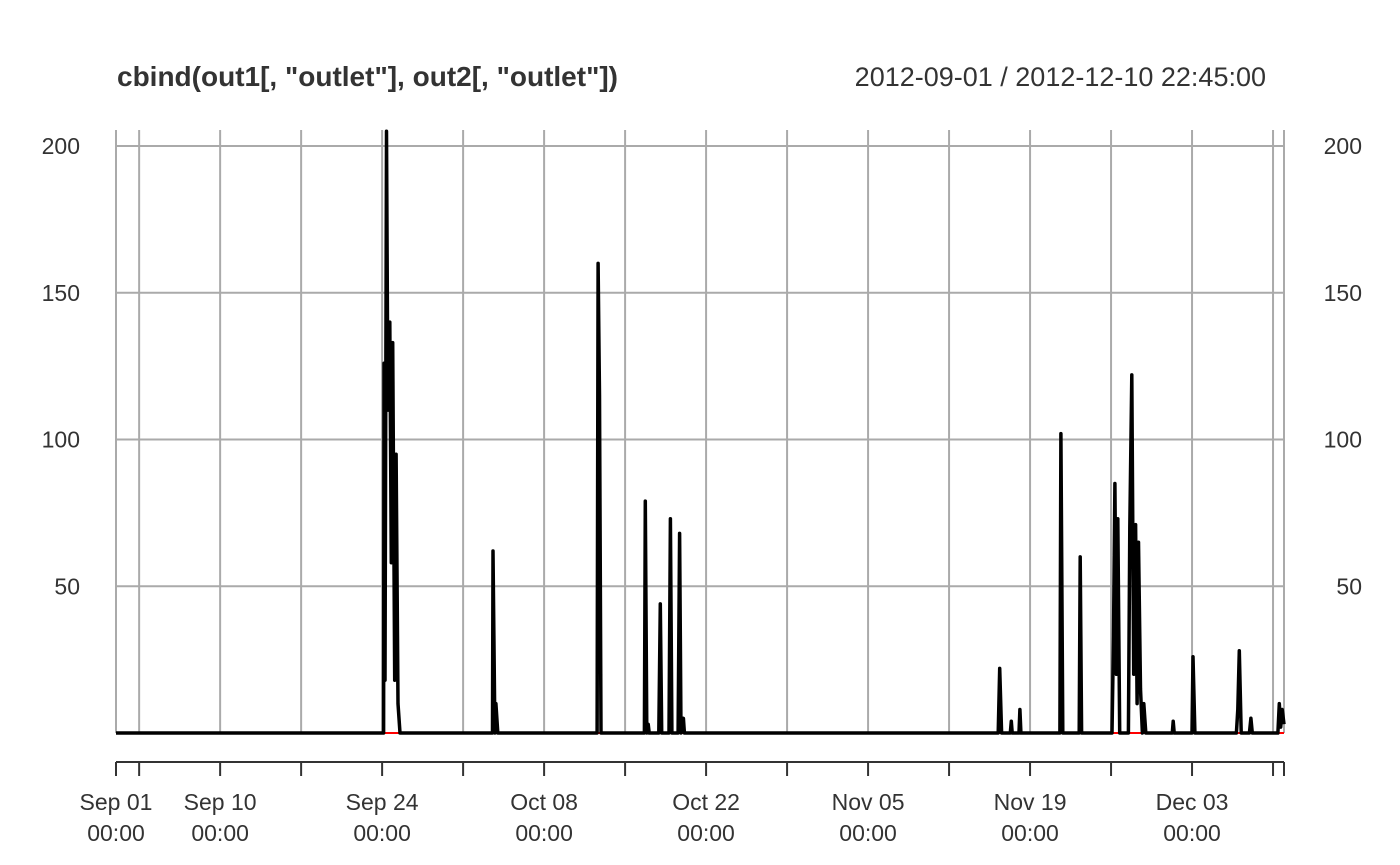  Describe the element at coordinates (116, 802) in the screenshot. I see `x-tick-label: Sep 01` at that location.